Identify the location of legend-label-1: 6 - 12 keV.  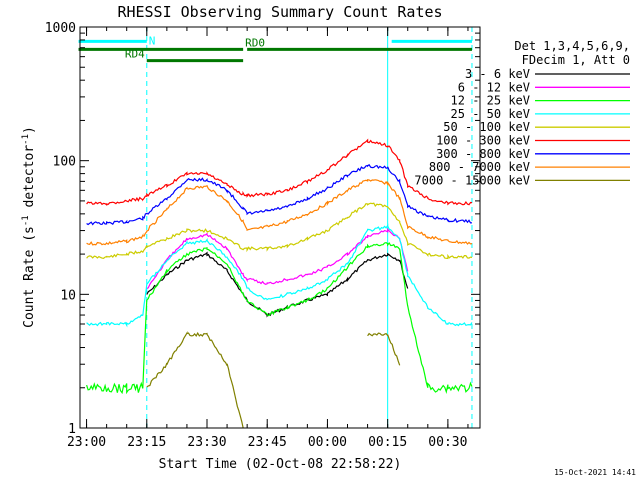
(494, 87).